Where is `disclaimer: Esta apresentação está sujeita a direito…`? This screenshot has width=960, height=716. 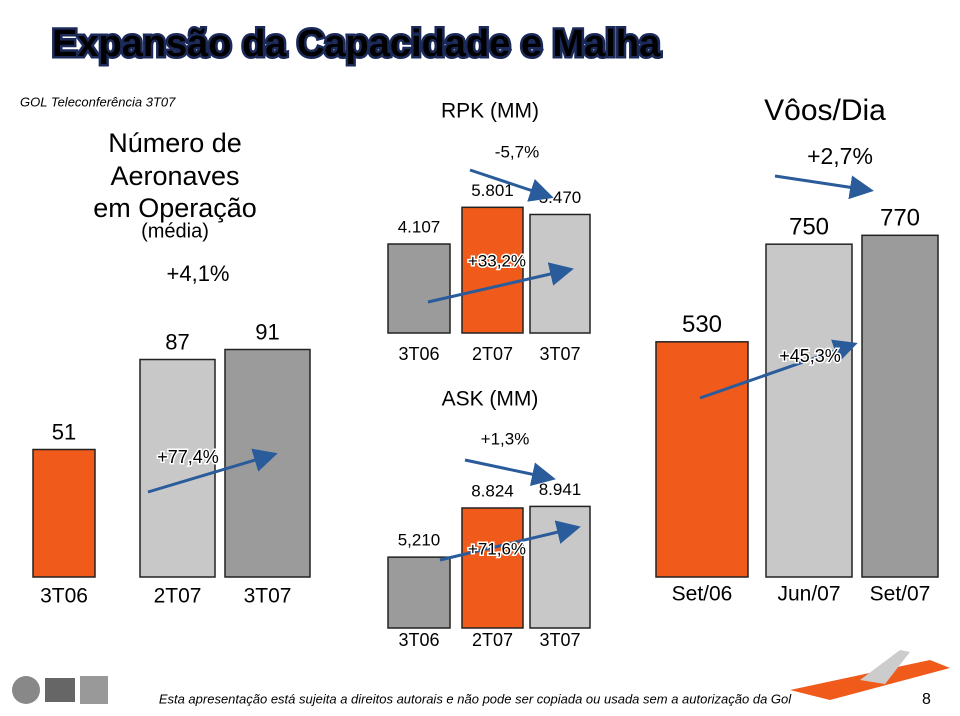 disclaimer: Esta apresentação está sujeita a direito… is located at coordinates (475, 698).